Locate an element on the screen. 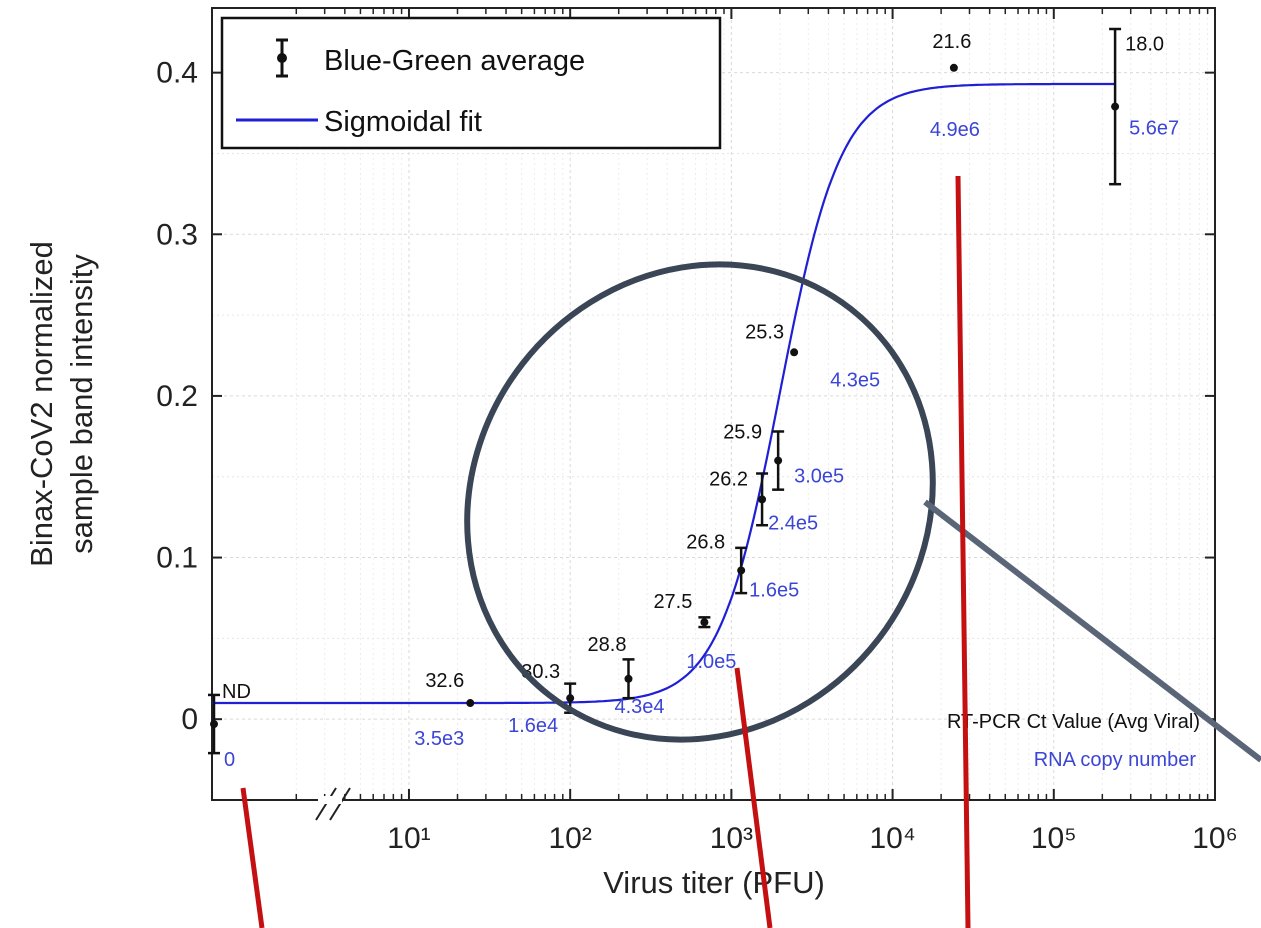 The height and width of the screenshot is (928, 1261). ct-value-label: 28.8 is located at coordinates (607, 645).